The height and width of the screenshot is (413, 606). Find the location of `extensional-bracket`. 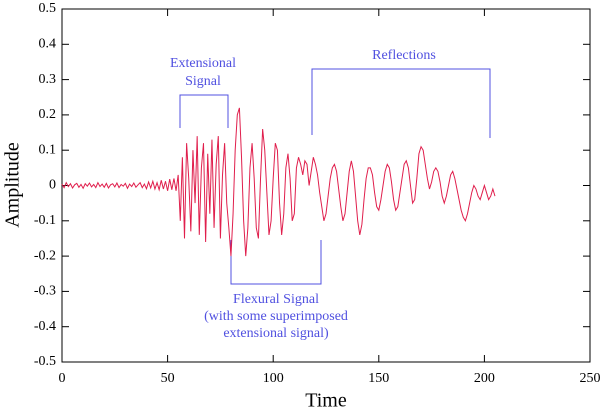

extensional-bracket is located at coordinates (204, 111).